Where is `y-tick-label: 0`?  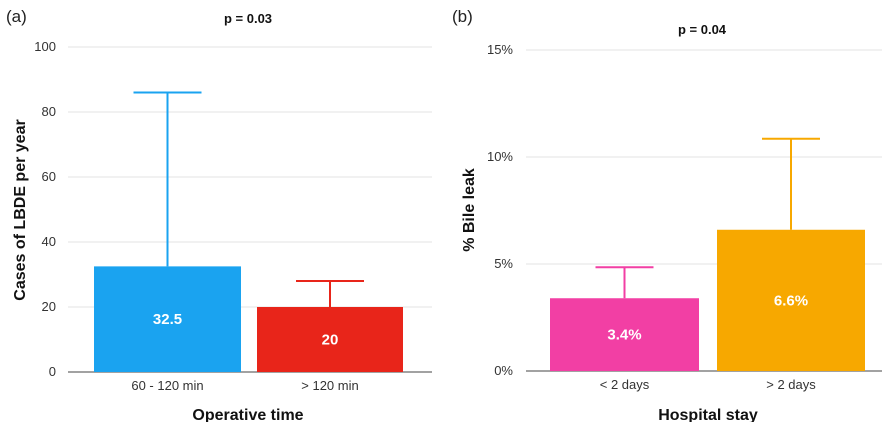 y-tick-label: 0 is located at coordinates (52, 371).